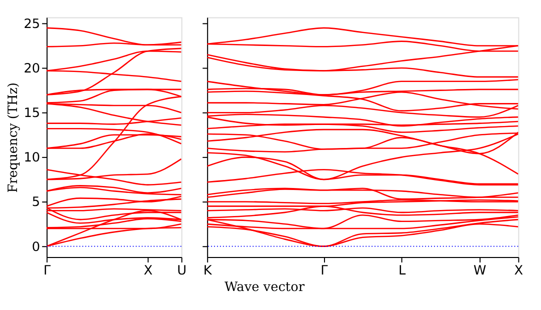 The width and height of the screenshot is (541, 310). I want to click on x-axis-title: Wave vector, so click(265, 288).